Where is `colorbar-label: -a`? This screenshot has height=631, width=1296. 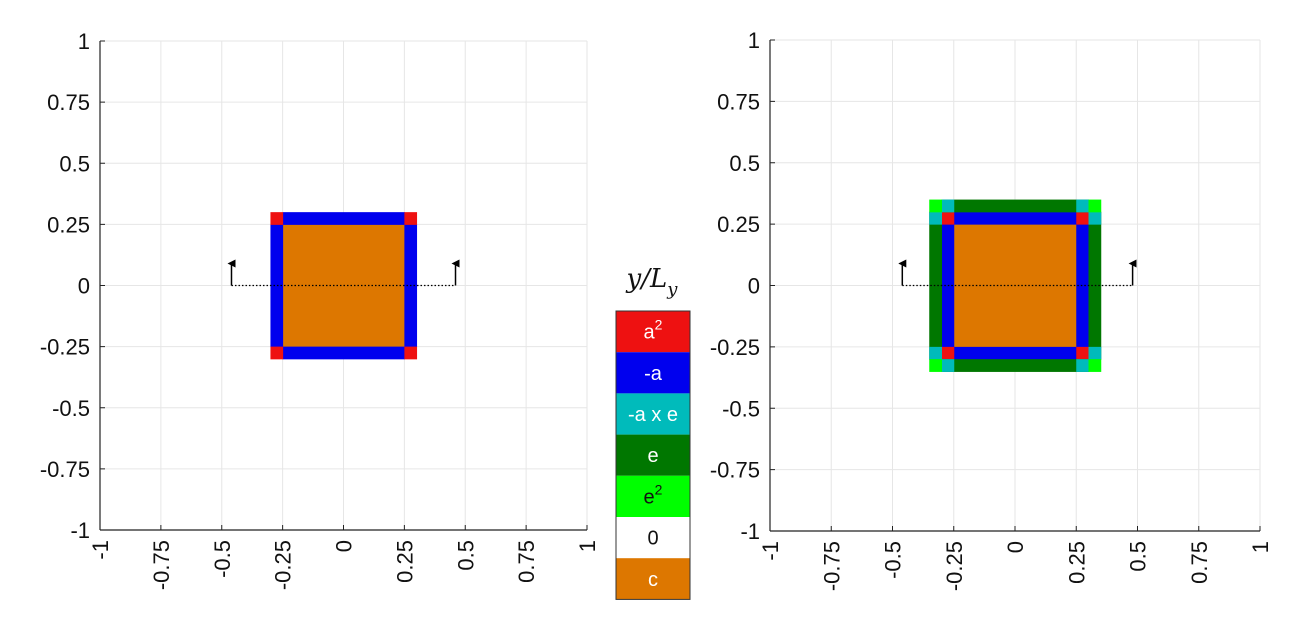
colorbar-label: -a is located at coordinates (653, 374).